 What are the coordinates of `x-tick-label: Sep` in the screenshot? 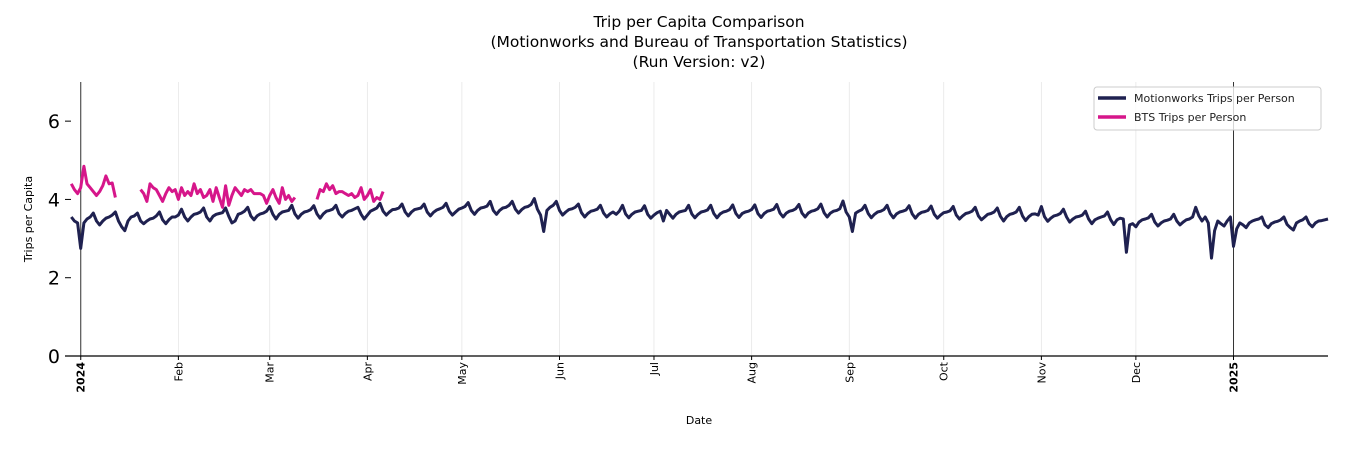 It's located at (849, 372).